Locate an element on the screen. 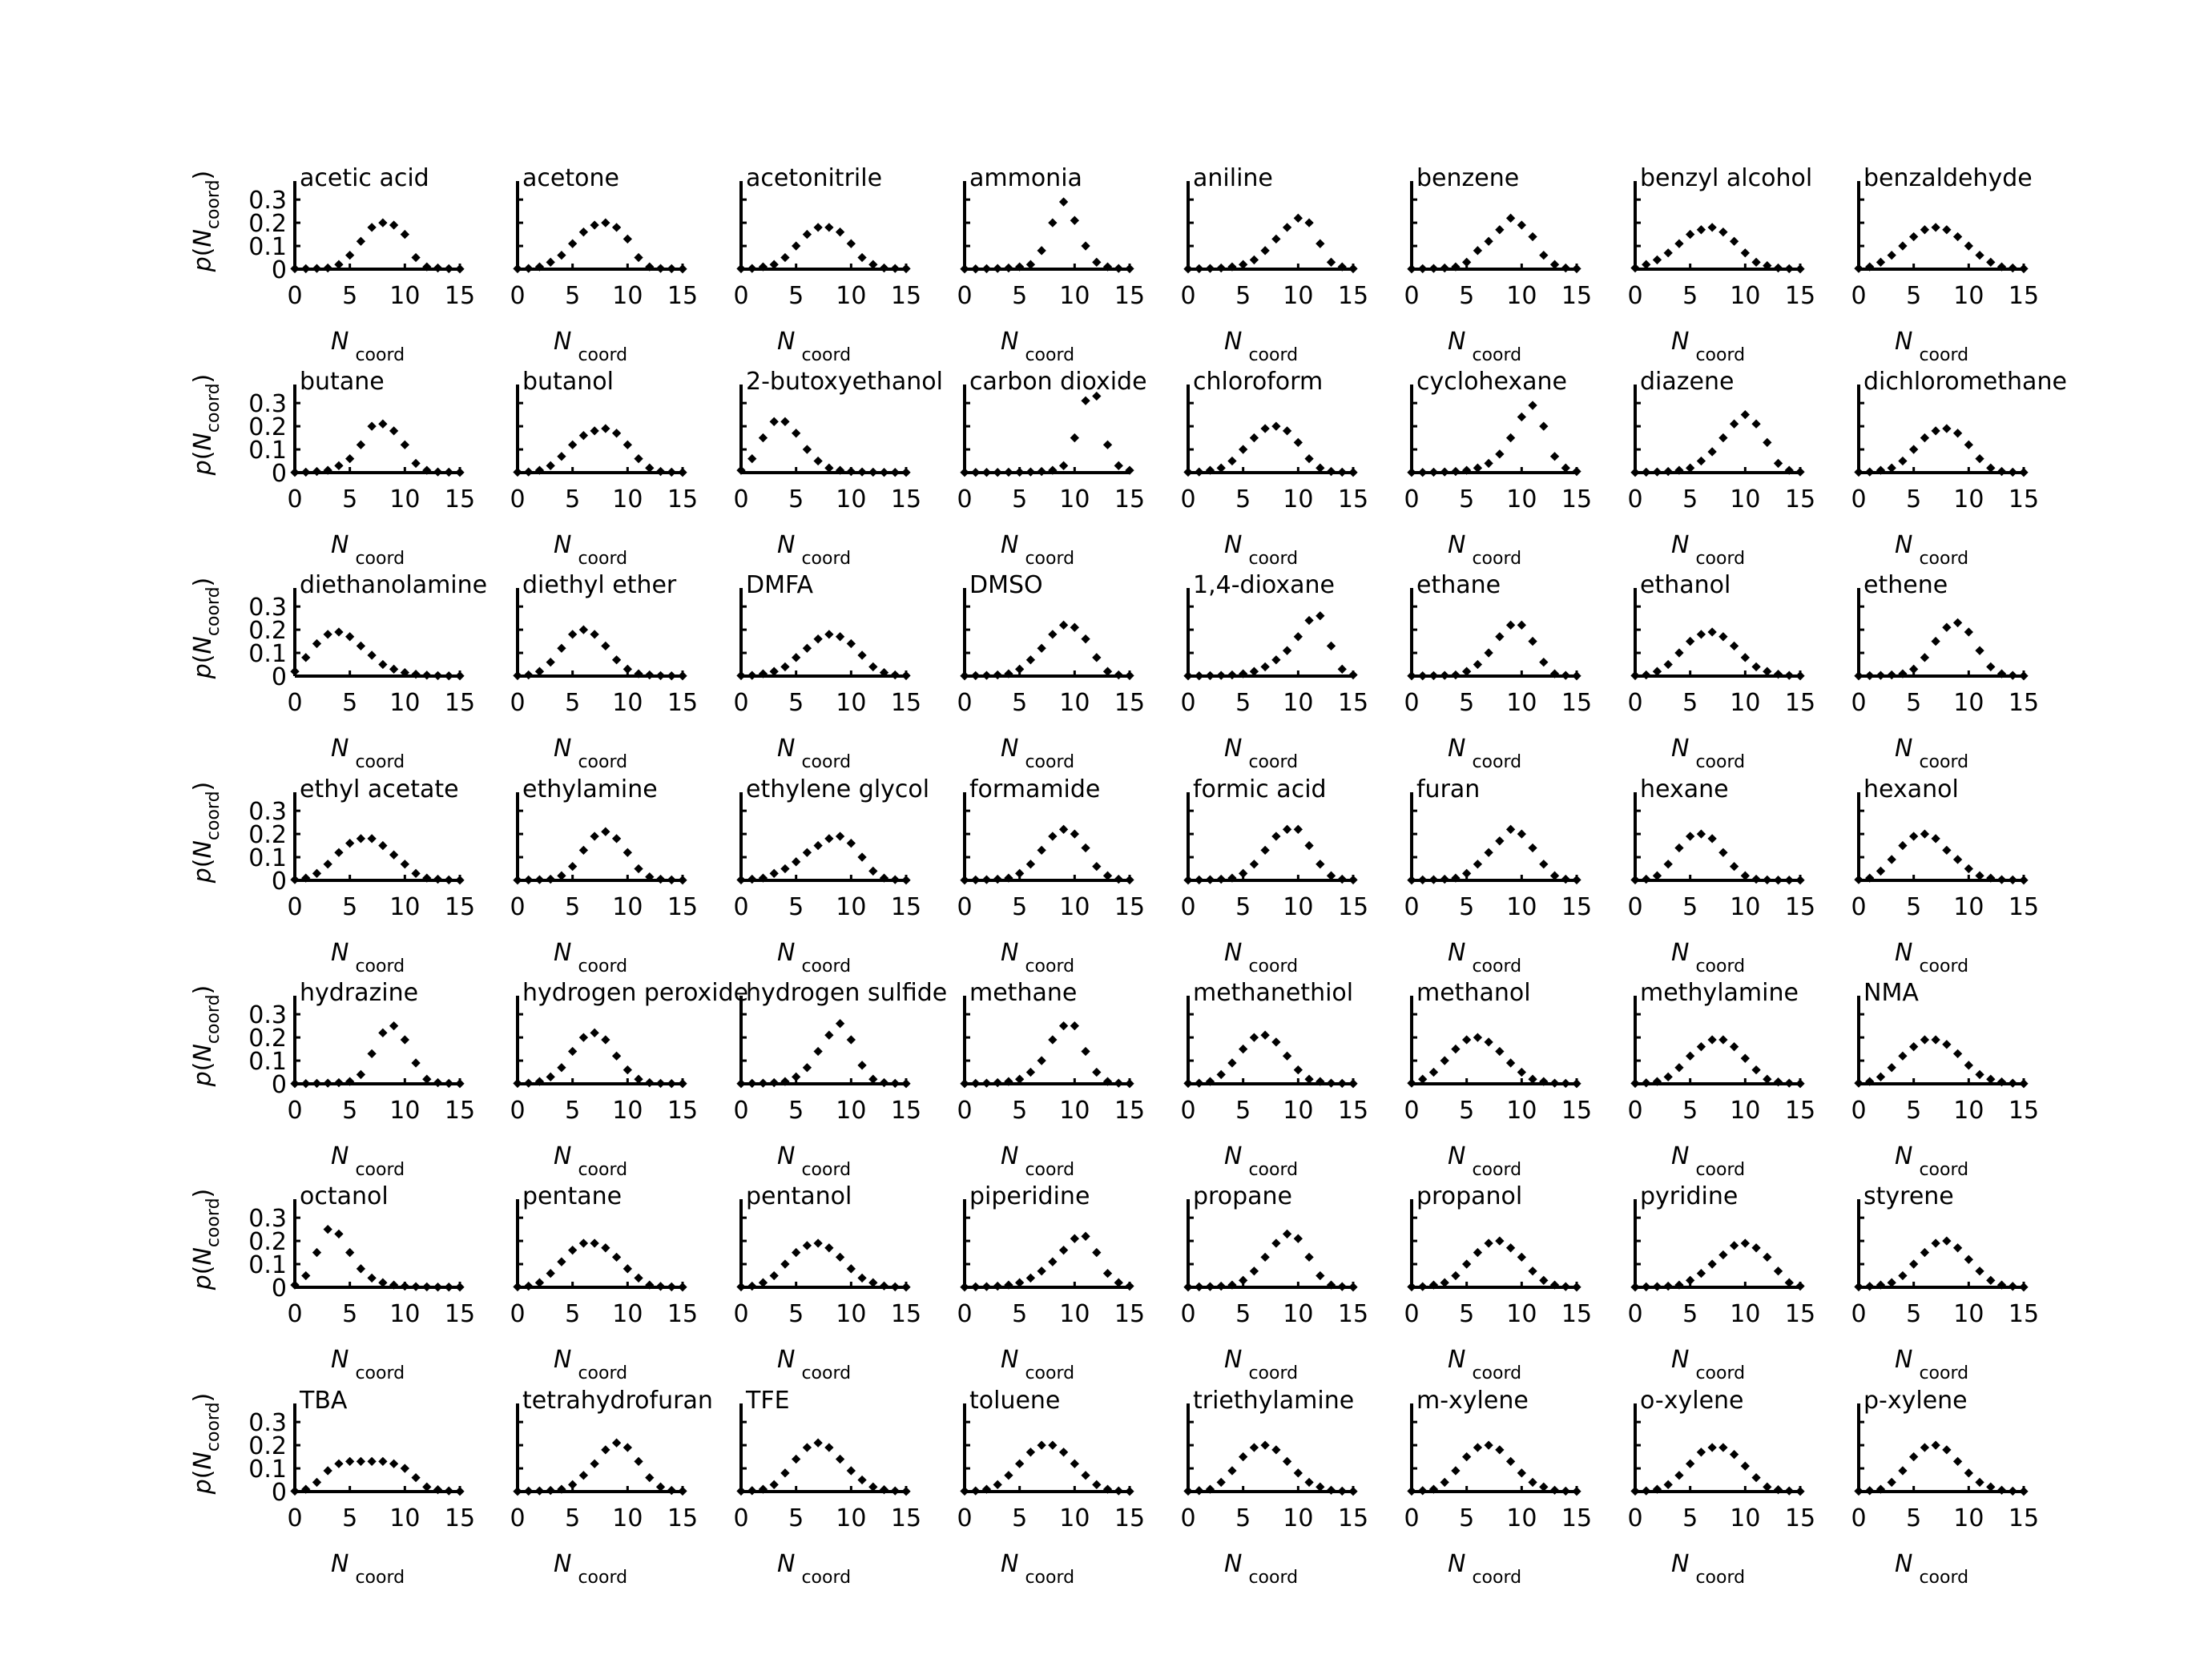 Image resolution: width=2212 pixels, height=1659 pixels. panel-title: styrene is located at coordinates (1908, 1196).